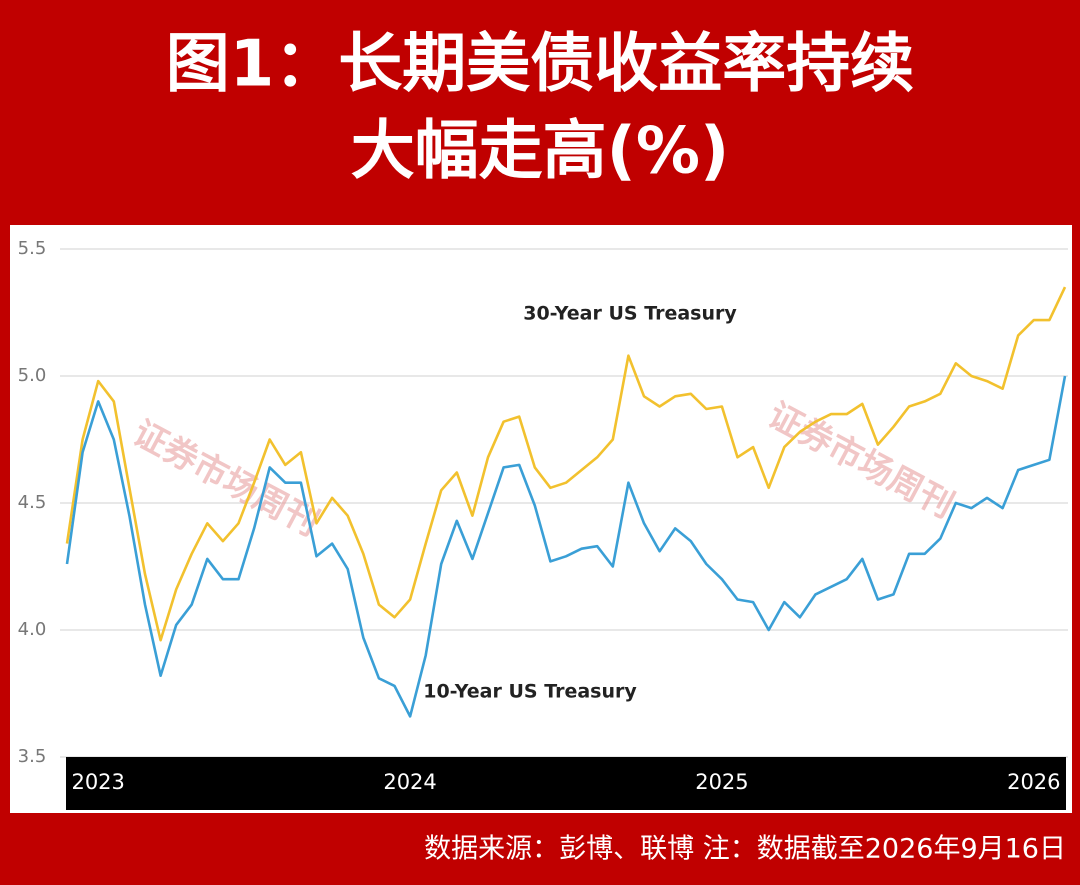 This screenshot has height=885, width=1080. I want to click on source-note: 数据来源：彭博、联博 注：数据截至2026年9月16日, so click(745, 849).